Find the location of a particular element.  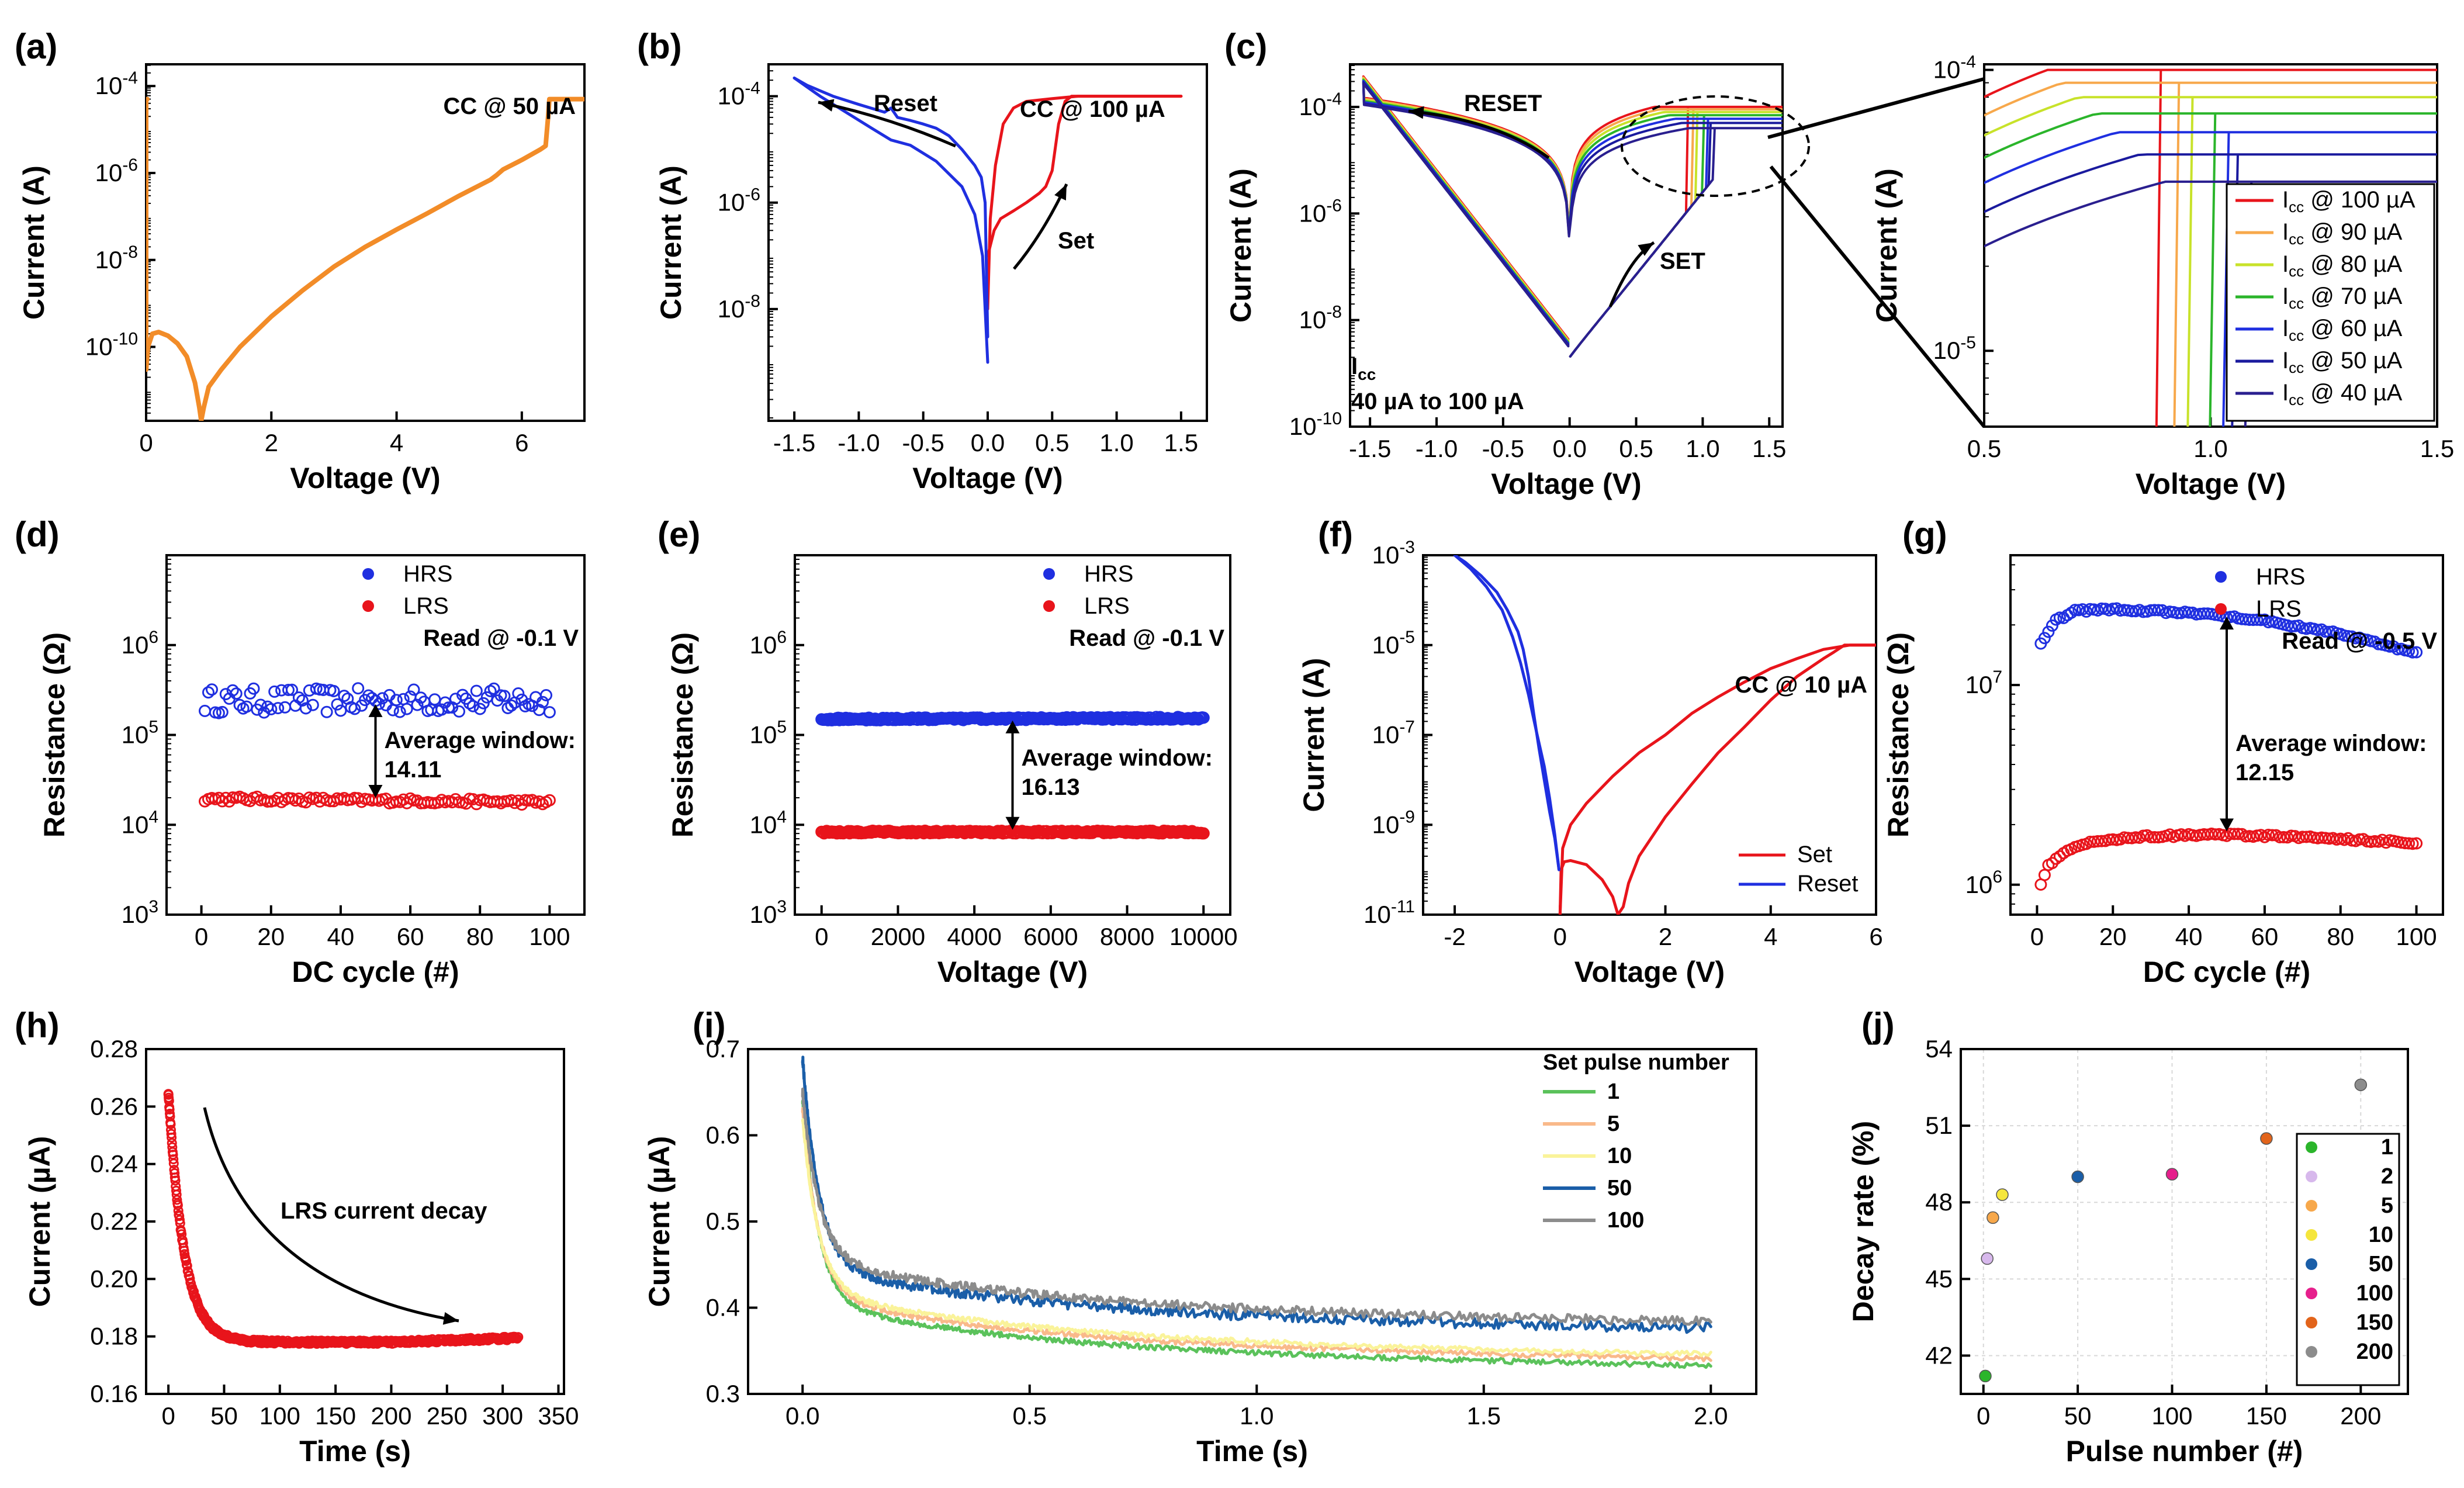

y-tick-label: 10⁻¹¹ is located at coordinates (1389, 912).